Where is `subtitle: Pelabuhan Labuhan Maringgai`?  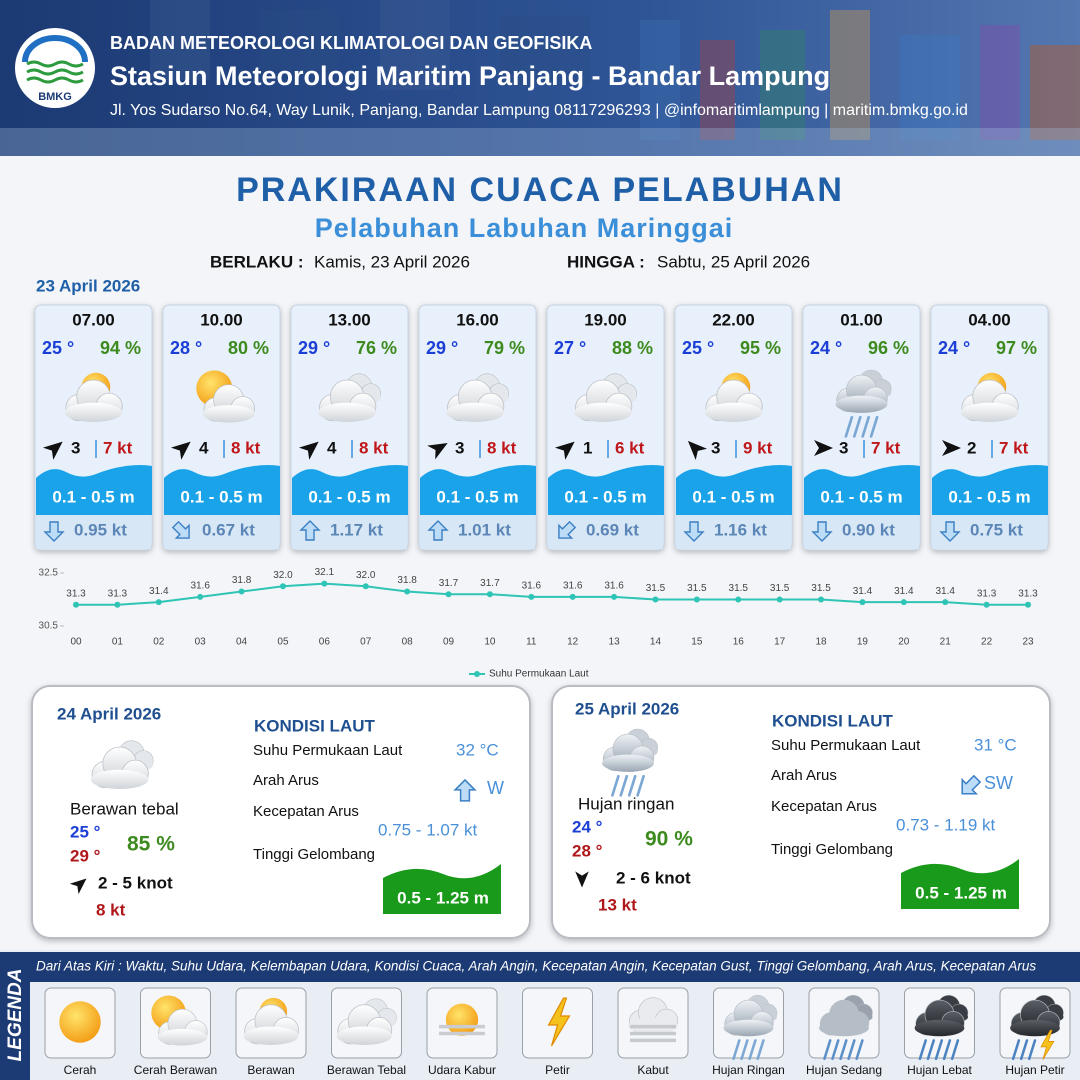
subtitle: Pelabuhan Labuhan Maringgai is located at coordinates (524, 228).